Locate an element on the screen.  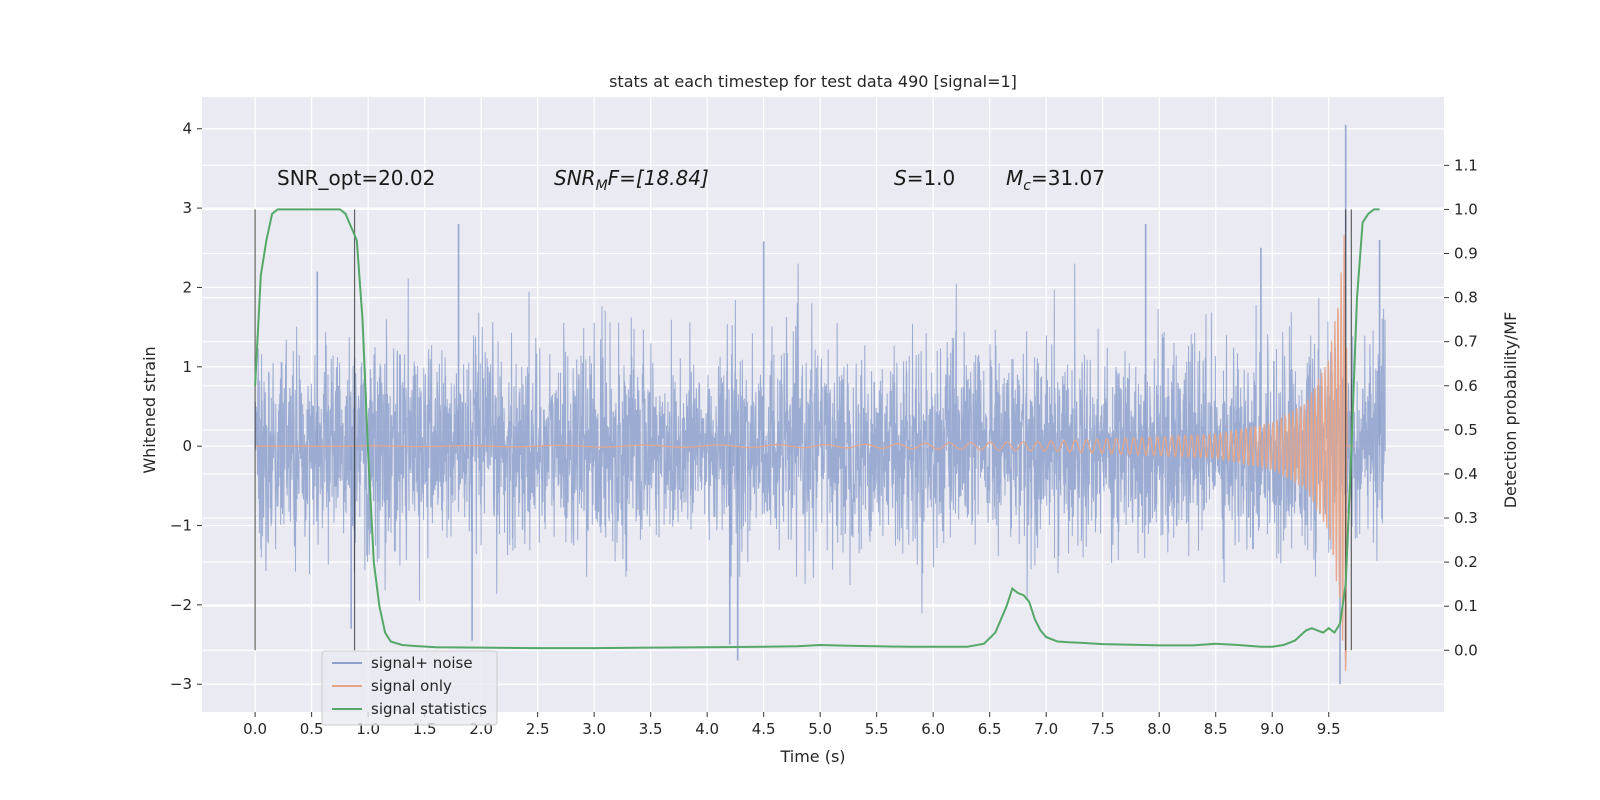
y-tick-label: 3 is located at coordinates (187, 208).